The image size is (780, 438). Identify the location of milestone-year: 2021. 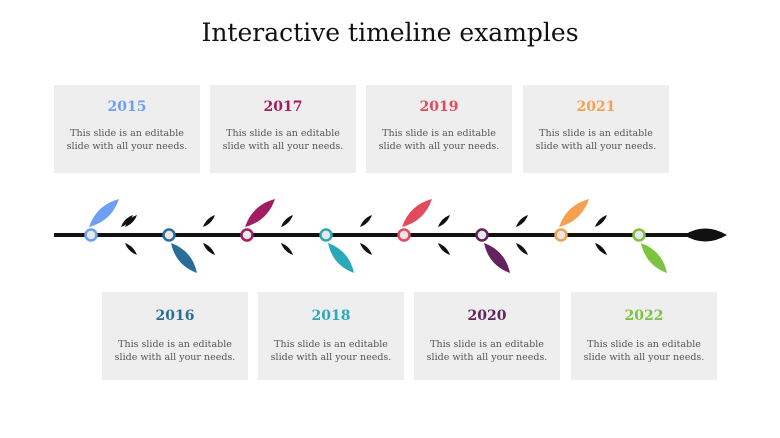
(596, 107).